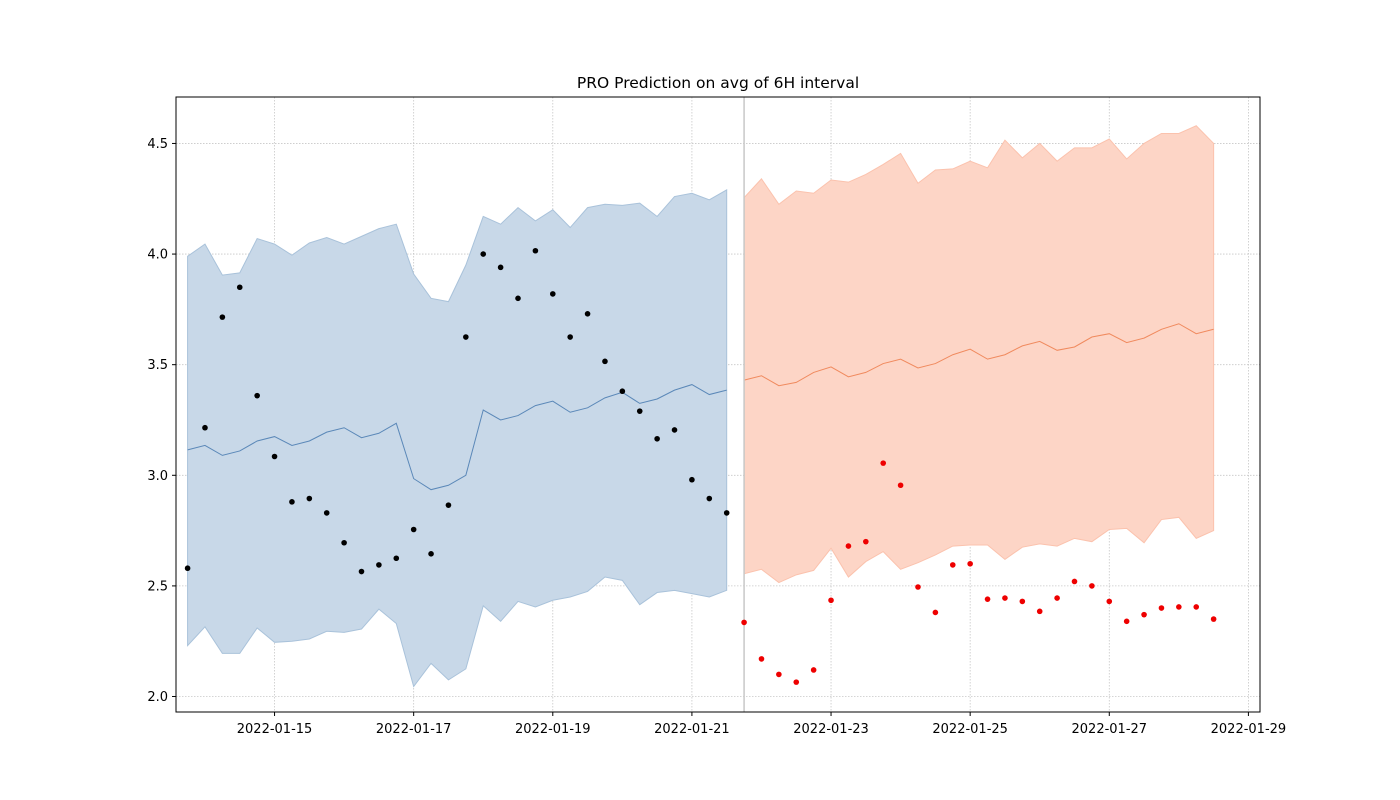 The height and width of the screenshot is (800, 1400). What do you see at coordinates (553, 729) in the screenshot?
I see `x-tick-label: 2022-01-19` at bounding box center [553, 729].